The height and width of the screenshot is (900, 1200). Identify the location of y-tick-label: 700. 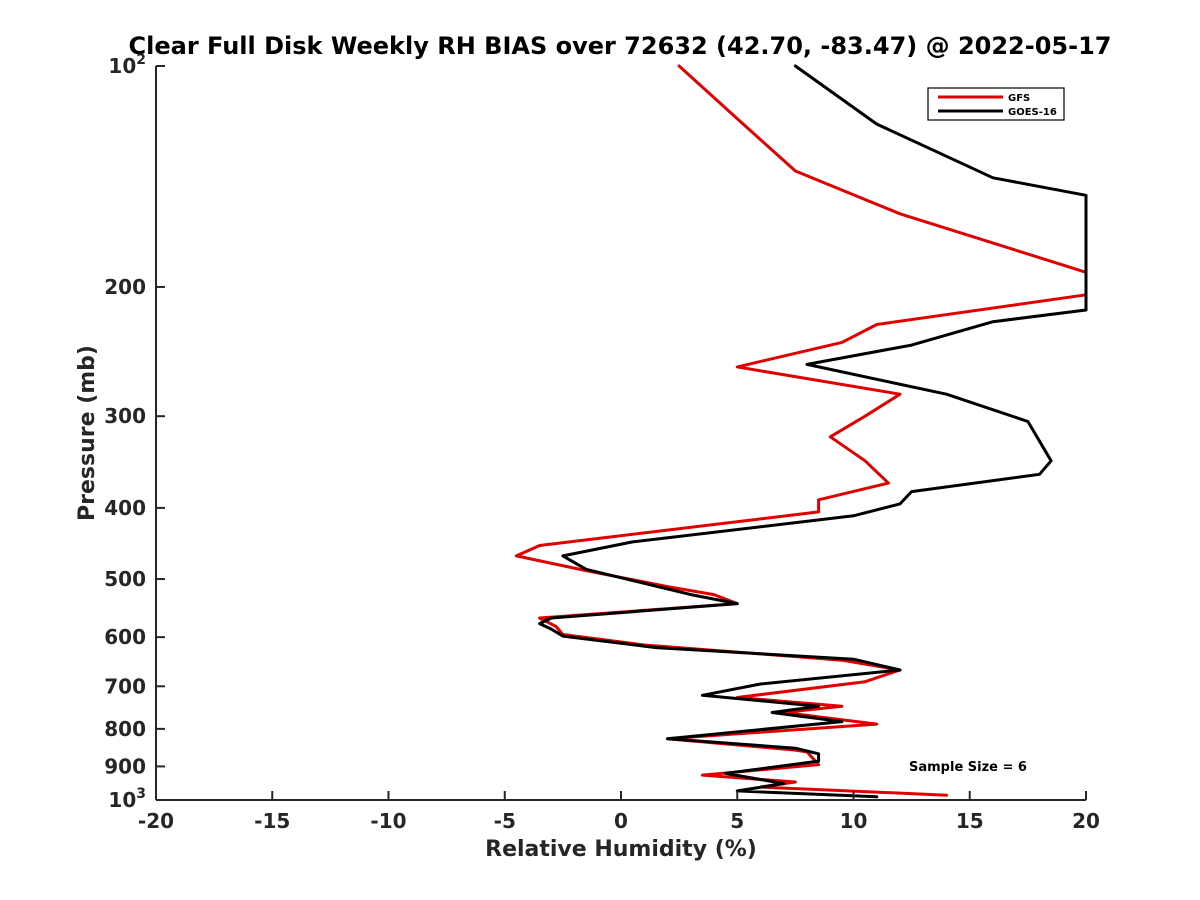
(125, 686).